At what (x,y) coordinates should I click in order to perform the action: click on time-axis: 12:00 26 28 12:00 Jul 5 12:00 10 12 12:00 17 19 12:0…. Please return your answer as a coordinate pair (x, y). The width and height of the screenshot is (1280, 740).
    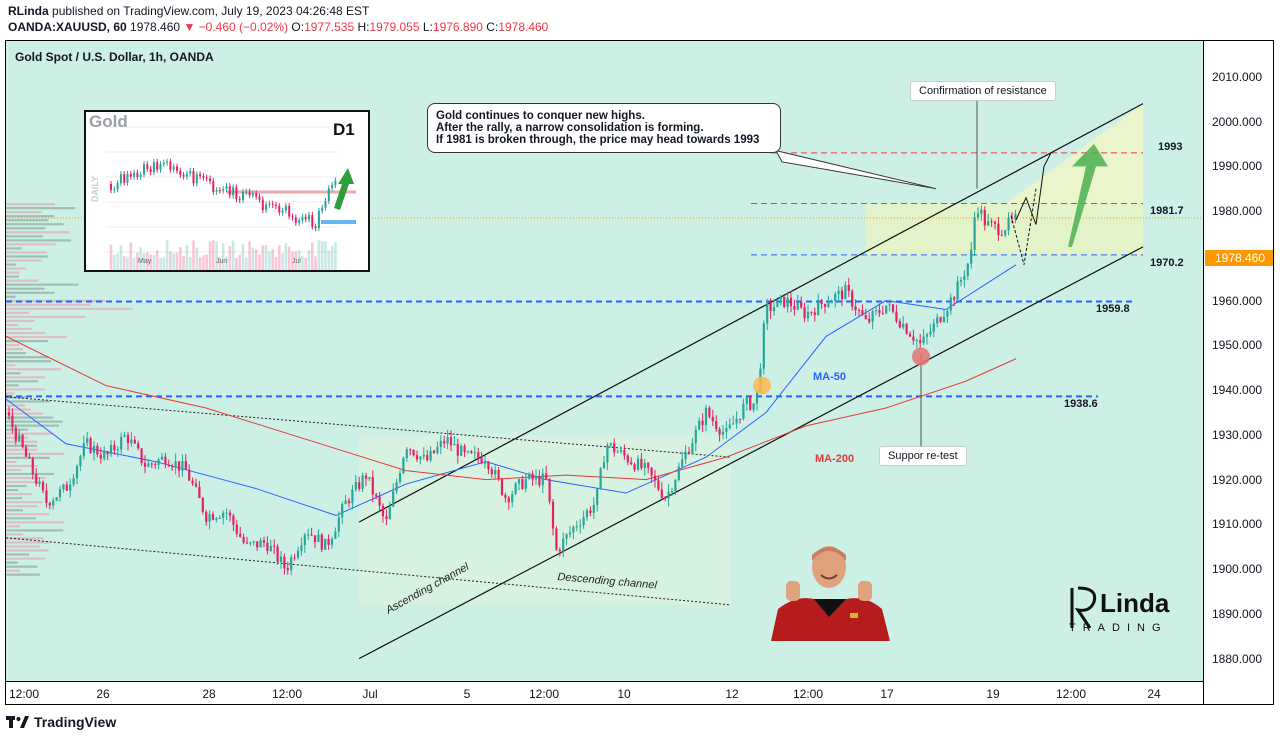
    Looking at the image, I should click on (604, 692).